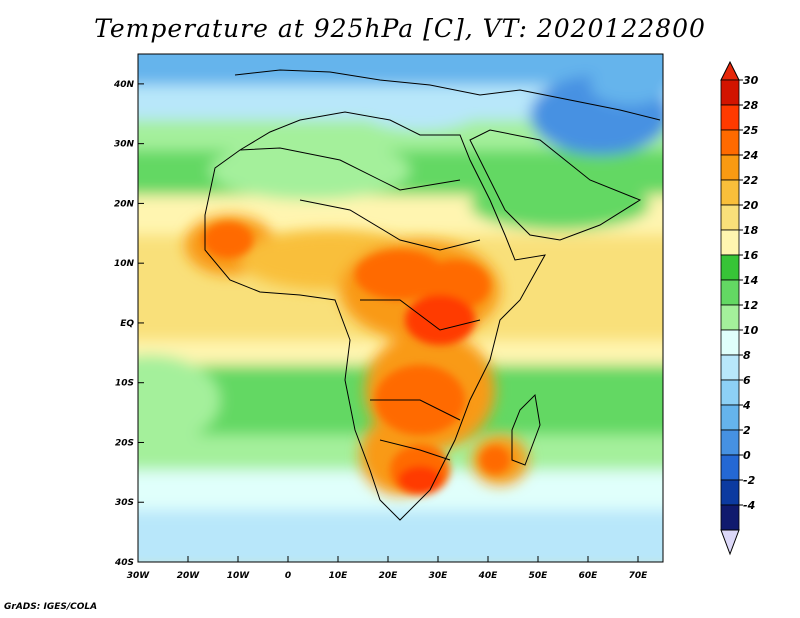 The height and width of the screenshot is (618, 800). I want to click on lon-tick-label: 20E, so click(389, 576).